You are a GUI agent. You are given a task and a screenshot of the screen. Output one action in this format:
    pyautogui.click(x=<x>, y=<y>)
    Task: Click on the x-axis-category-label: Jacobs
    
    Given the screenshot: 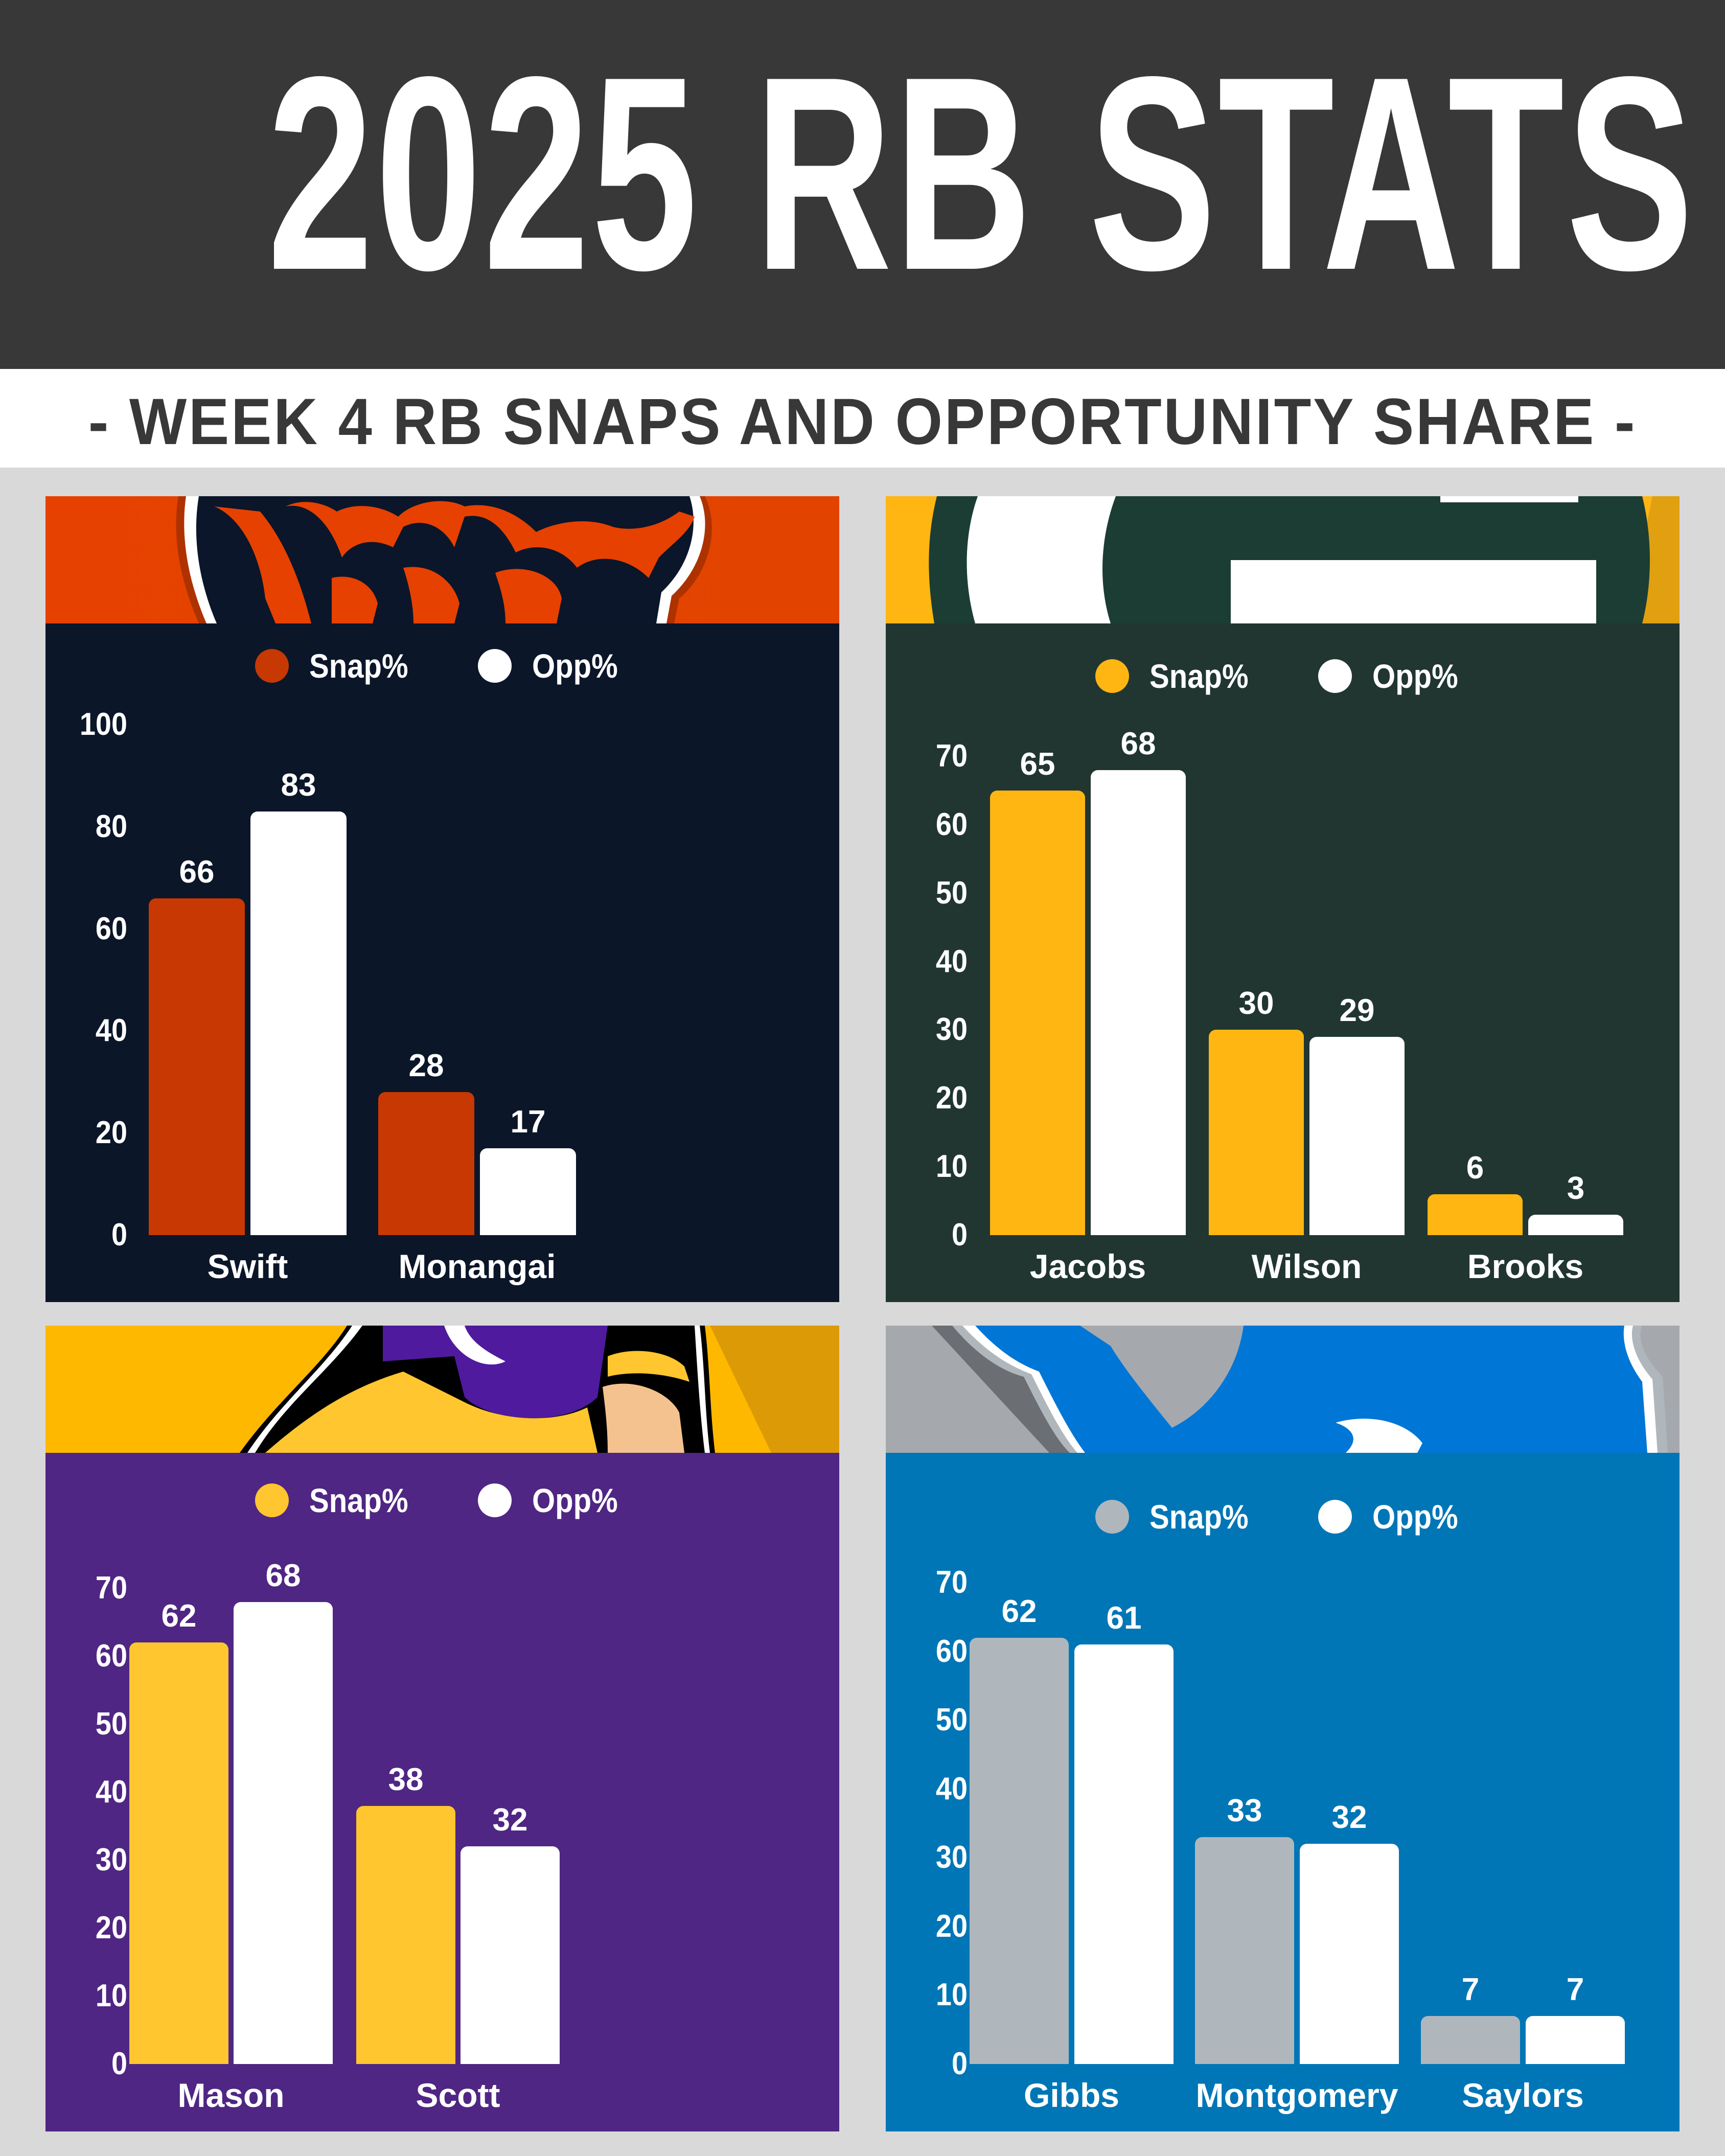 What is the action you would take?
    pyautogui.click(x=1087, y=1266)
    